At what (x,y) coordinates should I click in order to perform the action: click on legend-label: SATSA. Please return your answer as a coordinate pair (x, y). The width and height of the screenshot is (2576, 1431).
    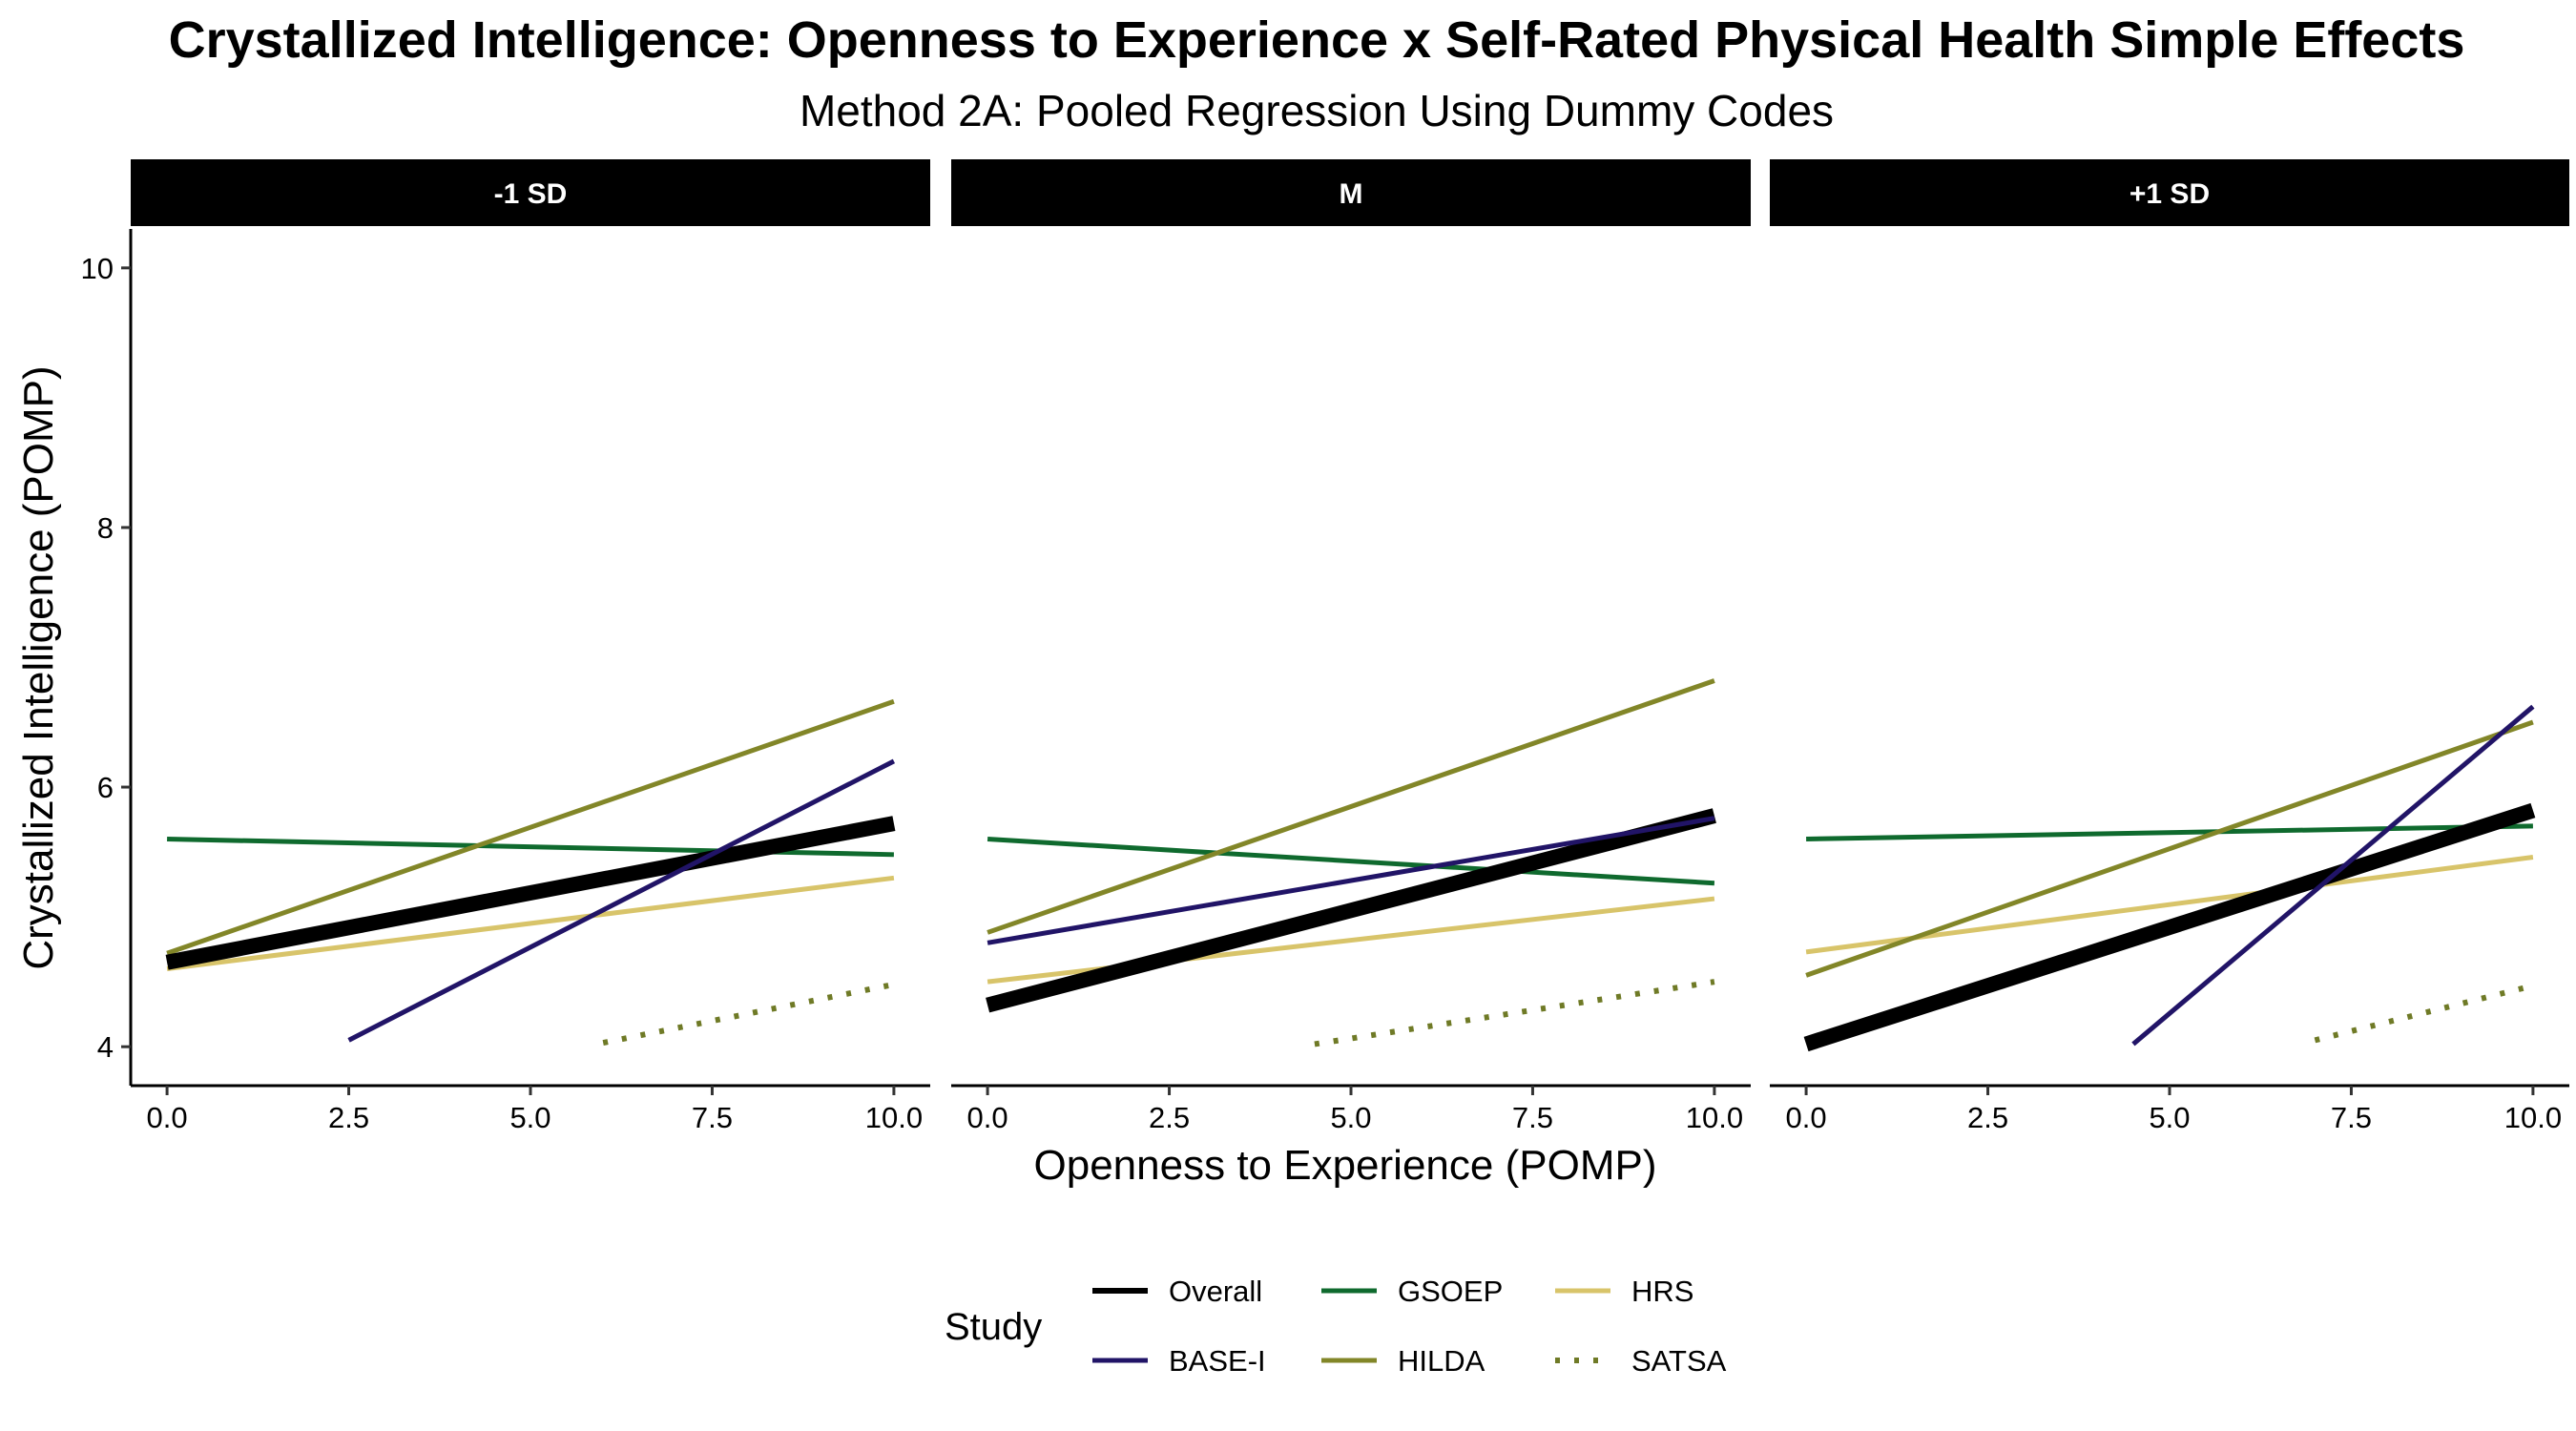
    Looking at the image, I should click on (1679, 1361).